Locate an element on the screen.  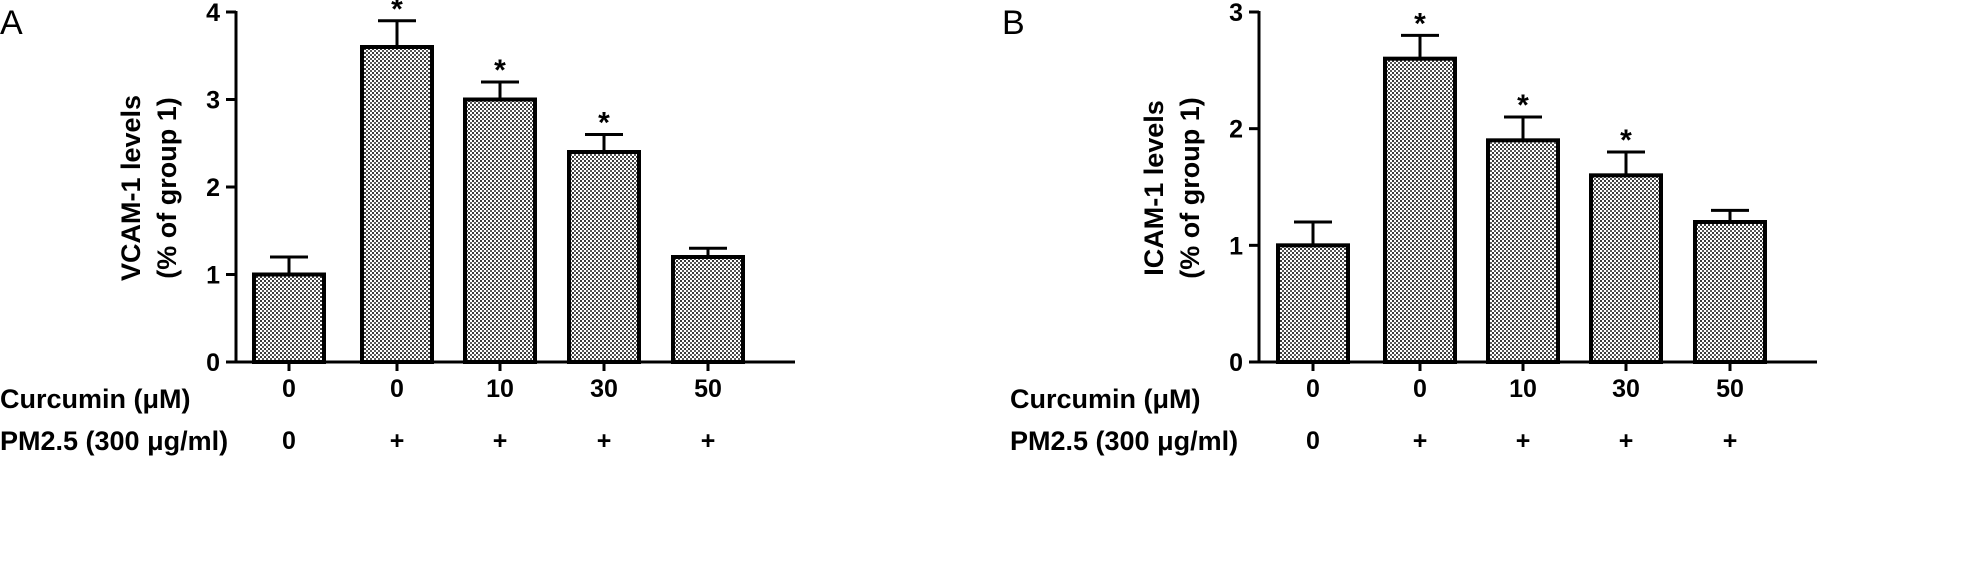
panel-letter: B is located at coordinates (1013, 23).